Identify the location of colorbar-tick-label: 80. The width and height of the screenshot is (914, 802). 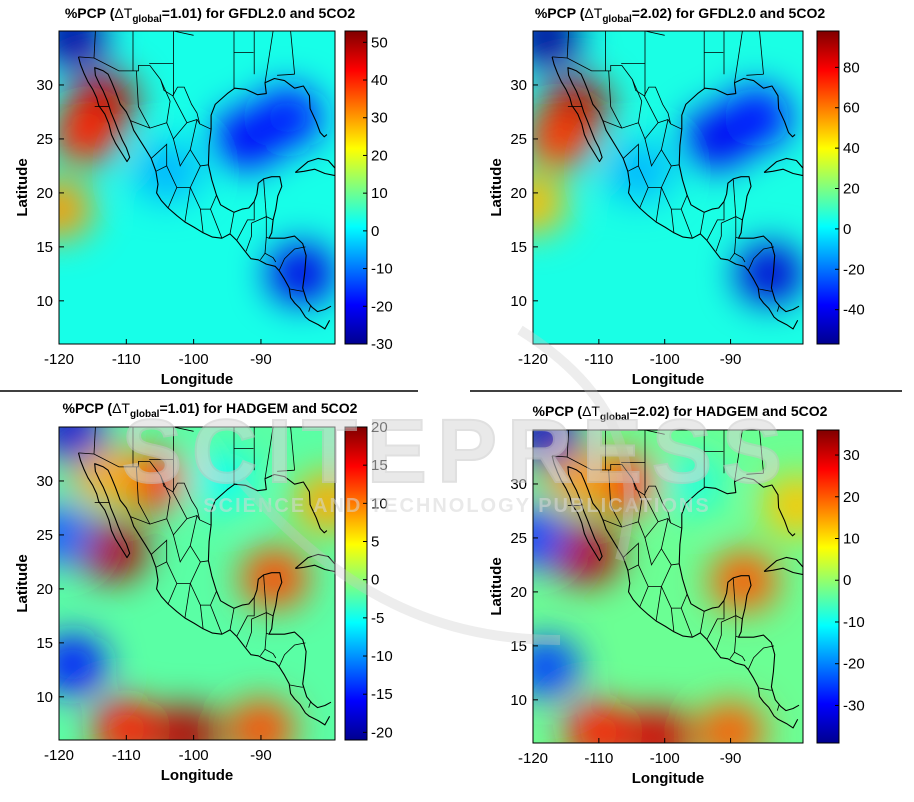
(851, 67).